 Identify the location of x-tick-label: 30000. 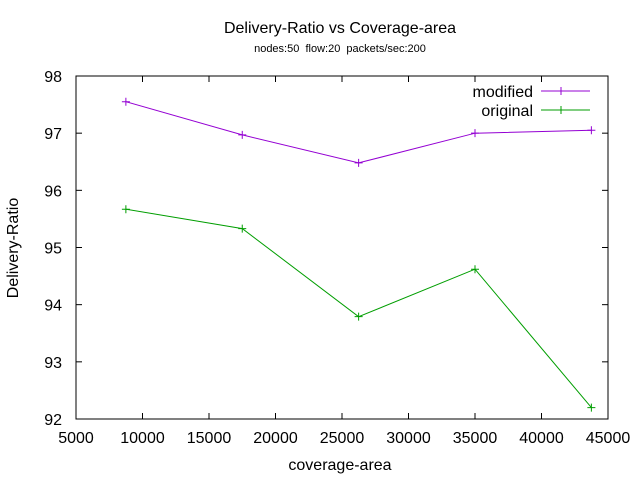
(408, 438).